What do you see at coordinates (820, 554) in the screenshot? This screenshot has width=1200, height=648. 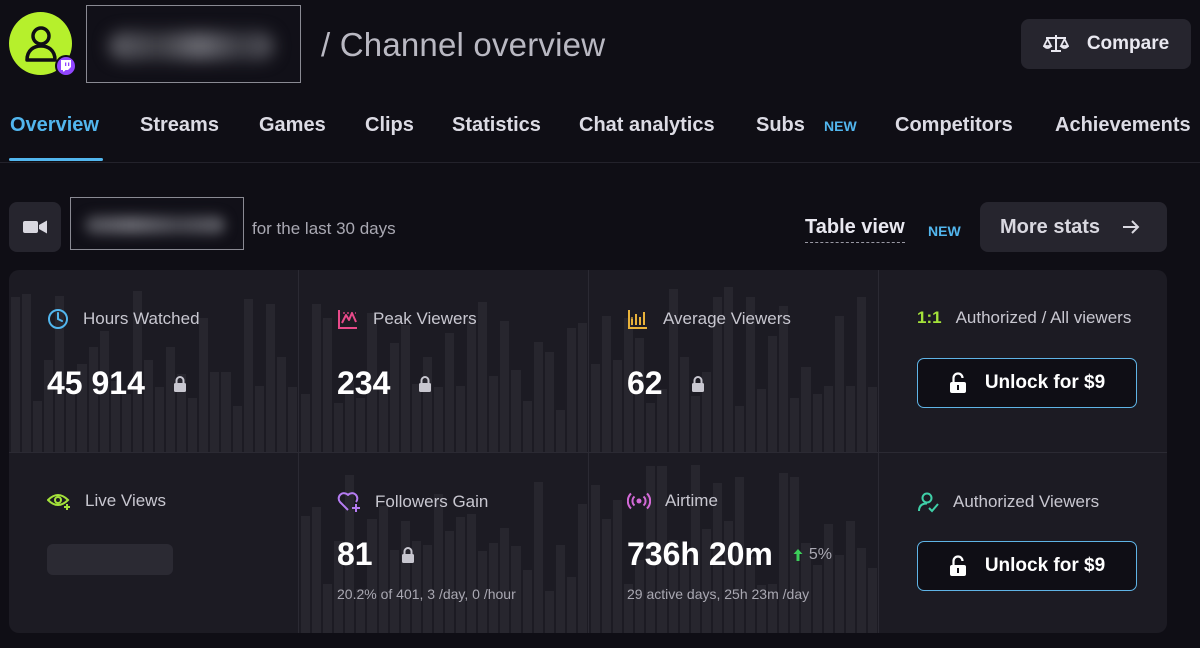 I see `airtime-trend-value: 5%` at bounding box center [820, 554].